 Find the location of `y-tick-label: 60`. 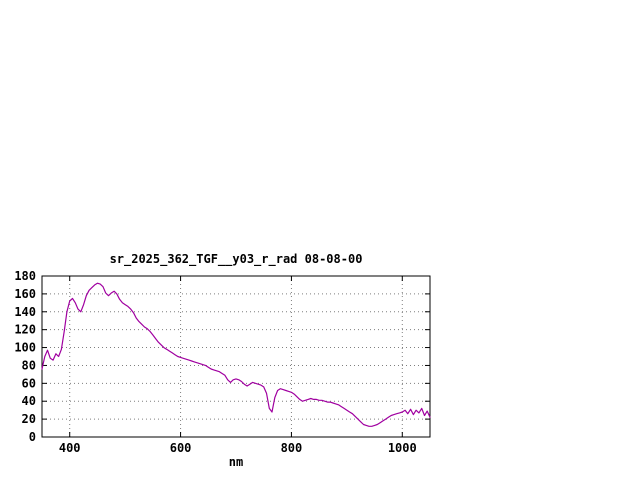

y-tick-label: 60 is located at coordinates (29, 383).